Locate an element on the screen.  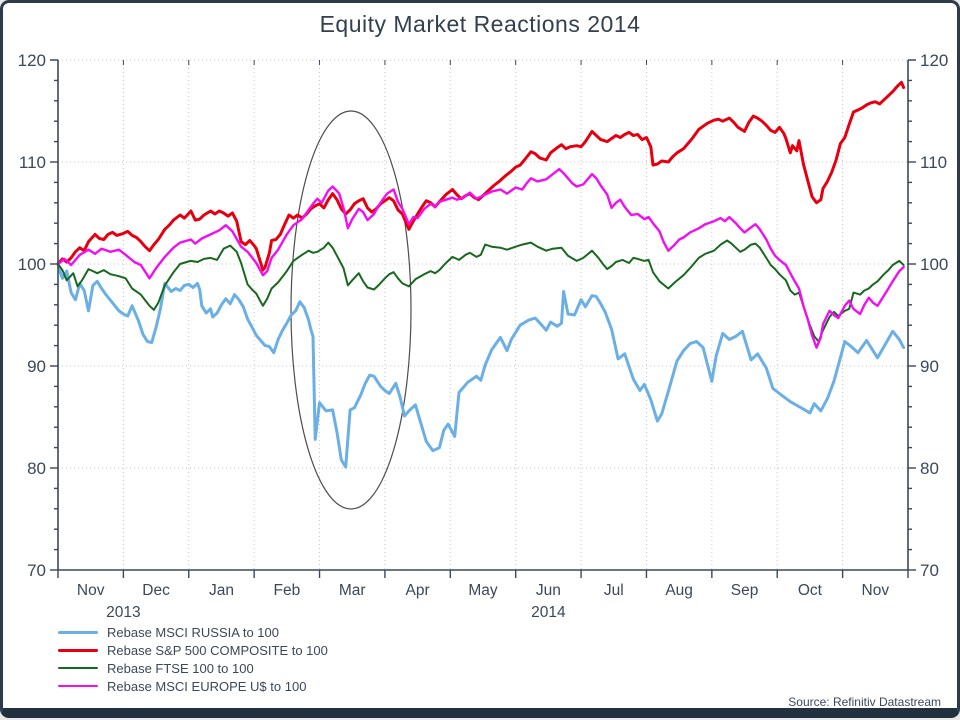
legend-label-msci-russia: Rebase MSCI RUSSIA to 100 is located at coordinates (193, 632).